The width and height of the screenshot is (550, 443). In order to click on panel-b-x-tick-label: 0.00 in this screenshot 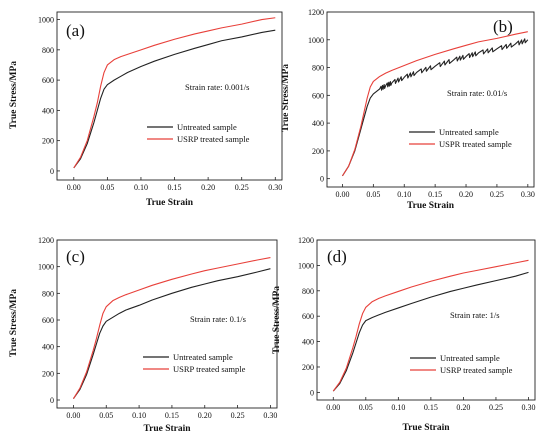, I will do `click(342, 194)`.